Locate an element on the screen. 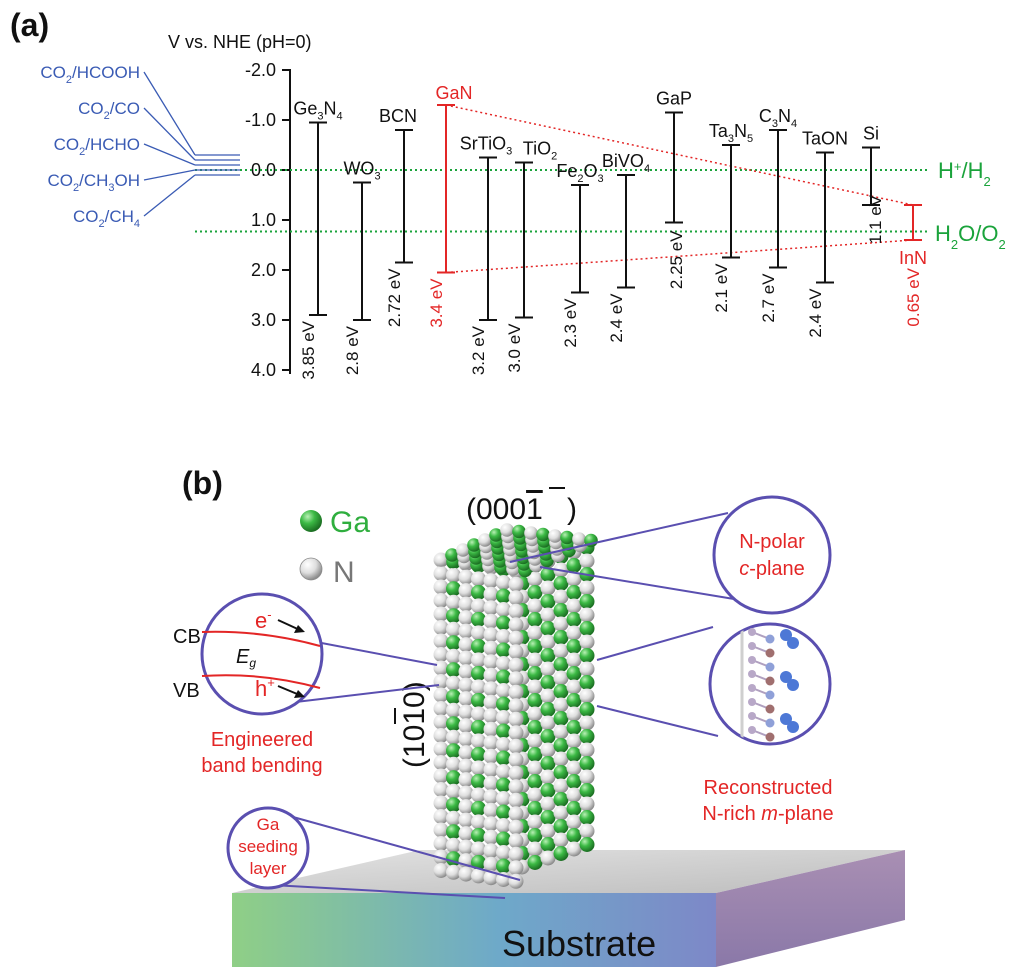 This screenshot has height=967, width=1033. h2o-o2-label: H2O/O2 is located at coordinates (970, 236).